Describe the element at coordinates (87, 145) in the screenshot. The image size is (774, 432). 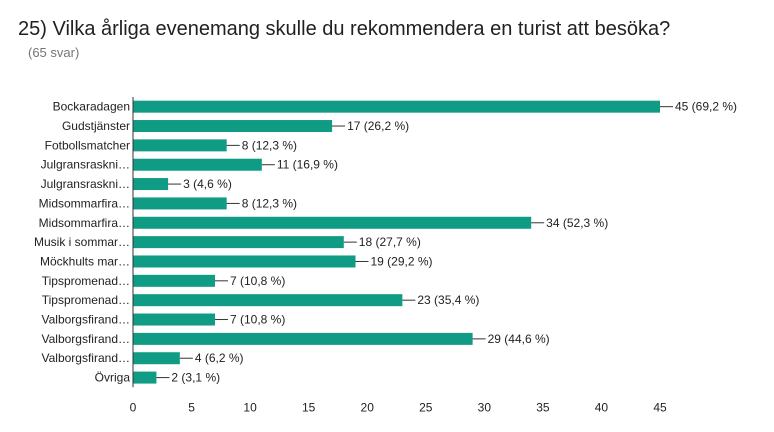
I see `category-label: Fotbollsmatcher` at that location.